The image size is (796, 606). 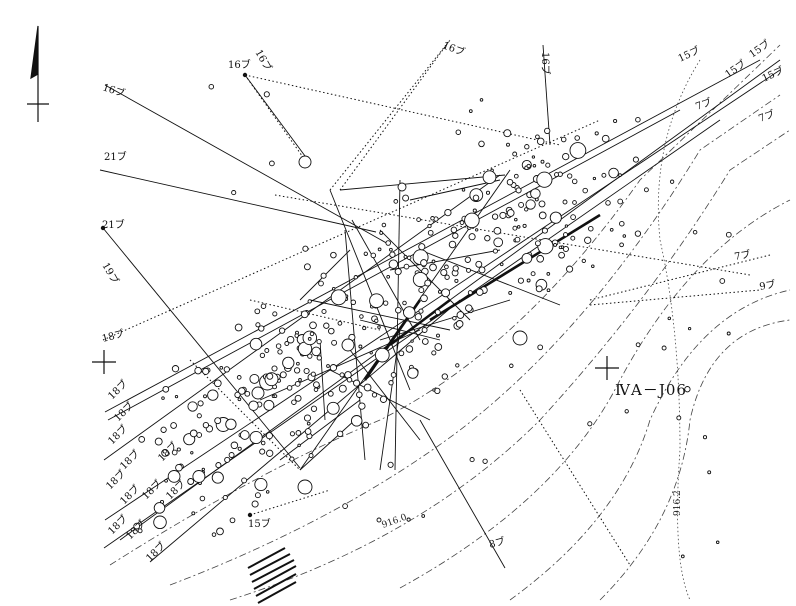 I want to click on refit-label: 9ブ, so click(x=767, y=285).